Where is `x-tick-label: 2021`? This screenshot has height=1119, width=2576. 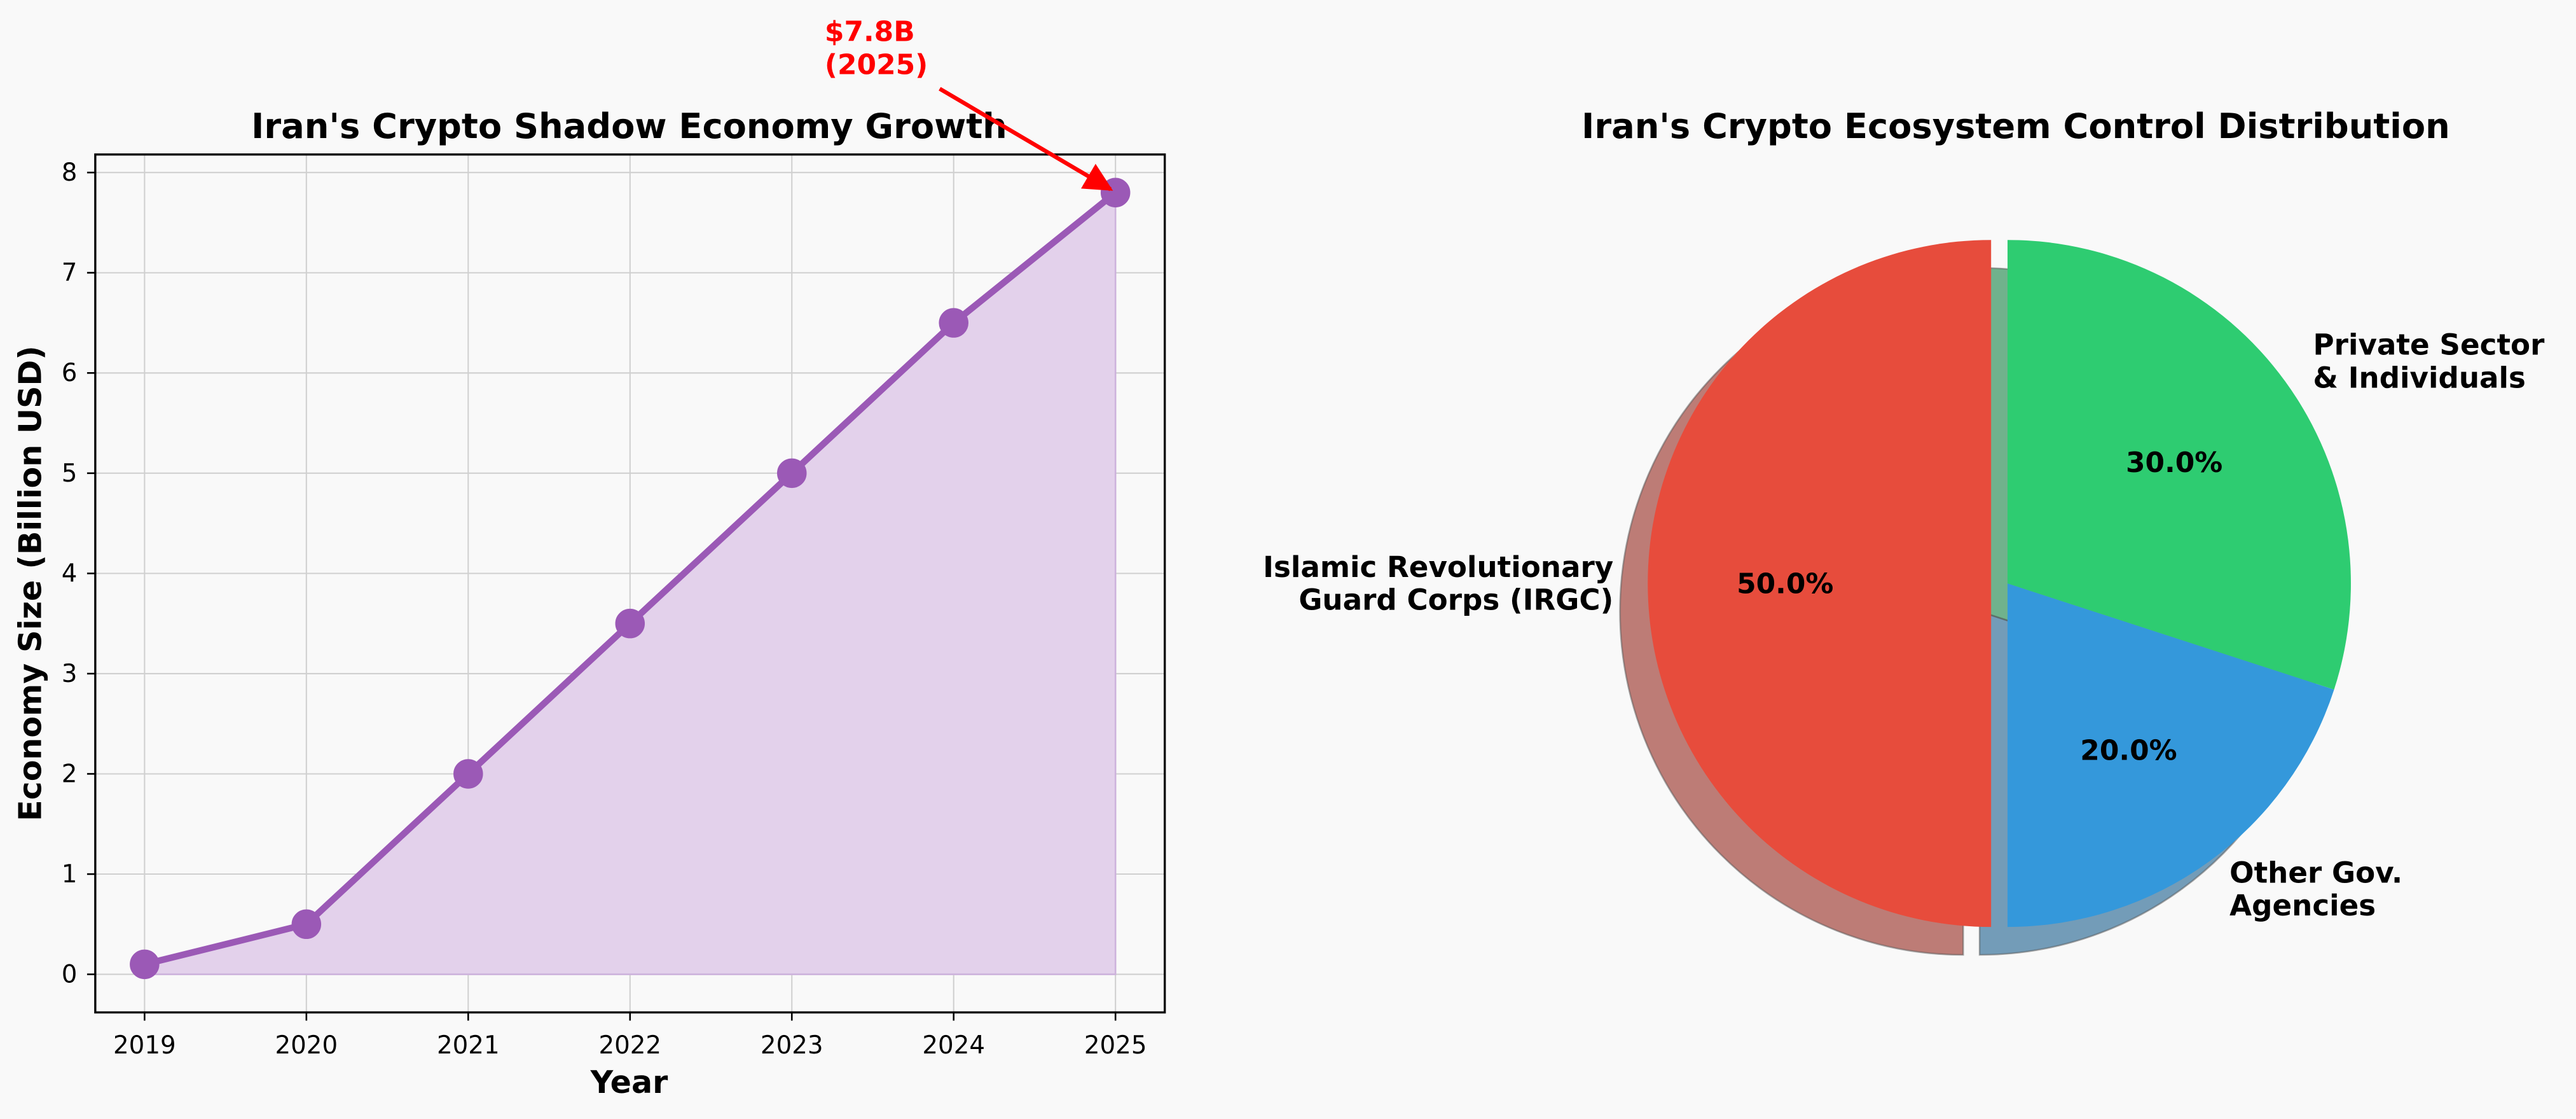 x-tick-label: 2021 is located at coordinates (468, 1045).